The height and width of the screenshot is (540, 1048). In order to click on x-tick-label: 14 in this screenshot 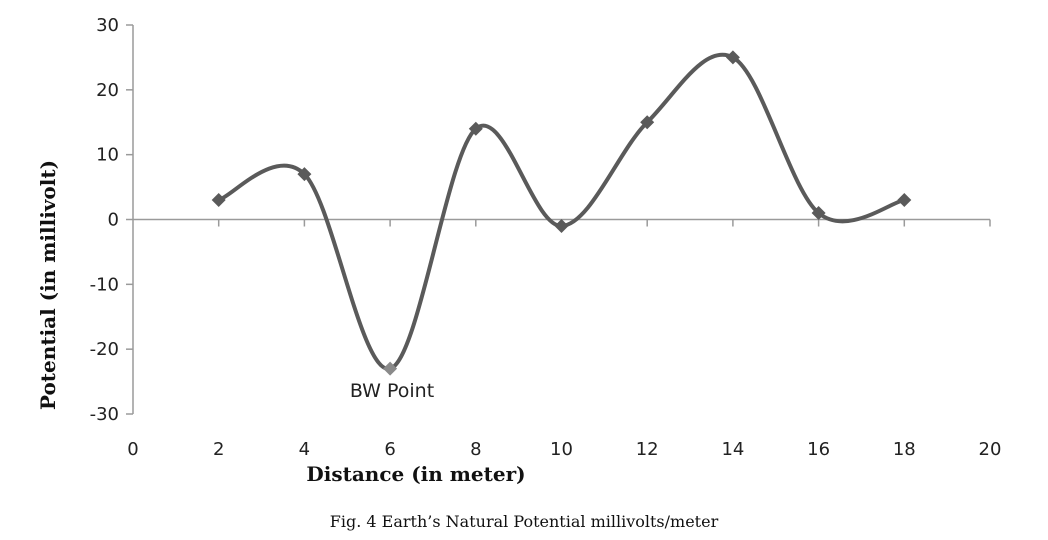, I will do `click(732, 449)`.